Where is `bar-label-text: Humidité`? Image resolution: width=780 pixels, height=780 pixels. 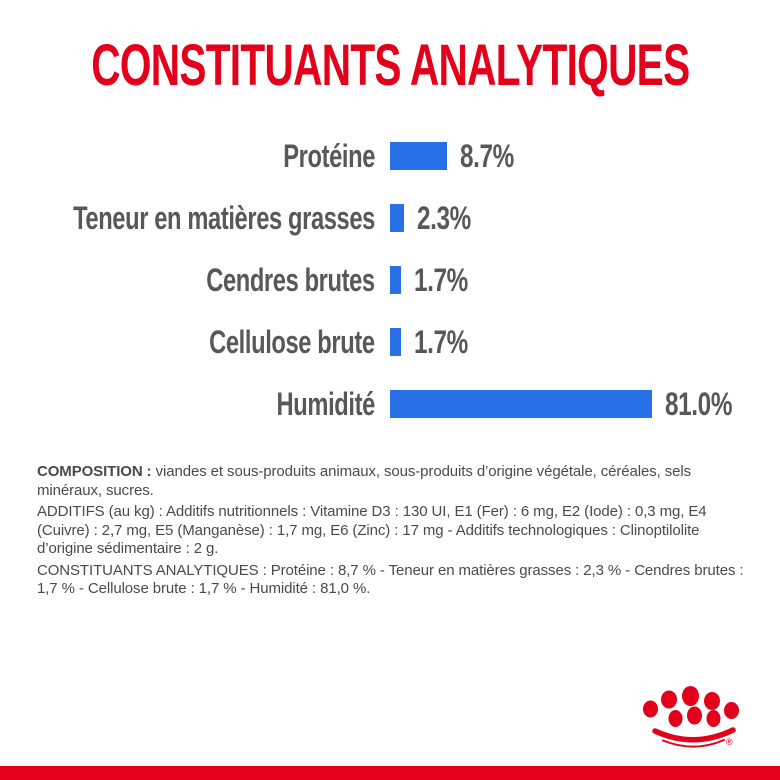 bar-label-text: Humidité is located at coordinates (326, 404).